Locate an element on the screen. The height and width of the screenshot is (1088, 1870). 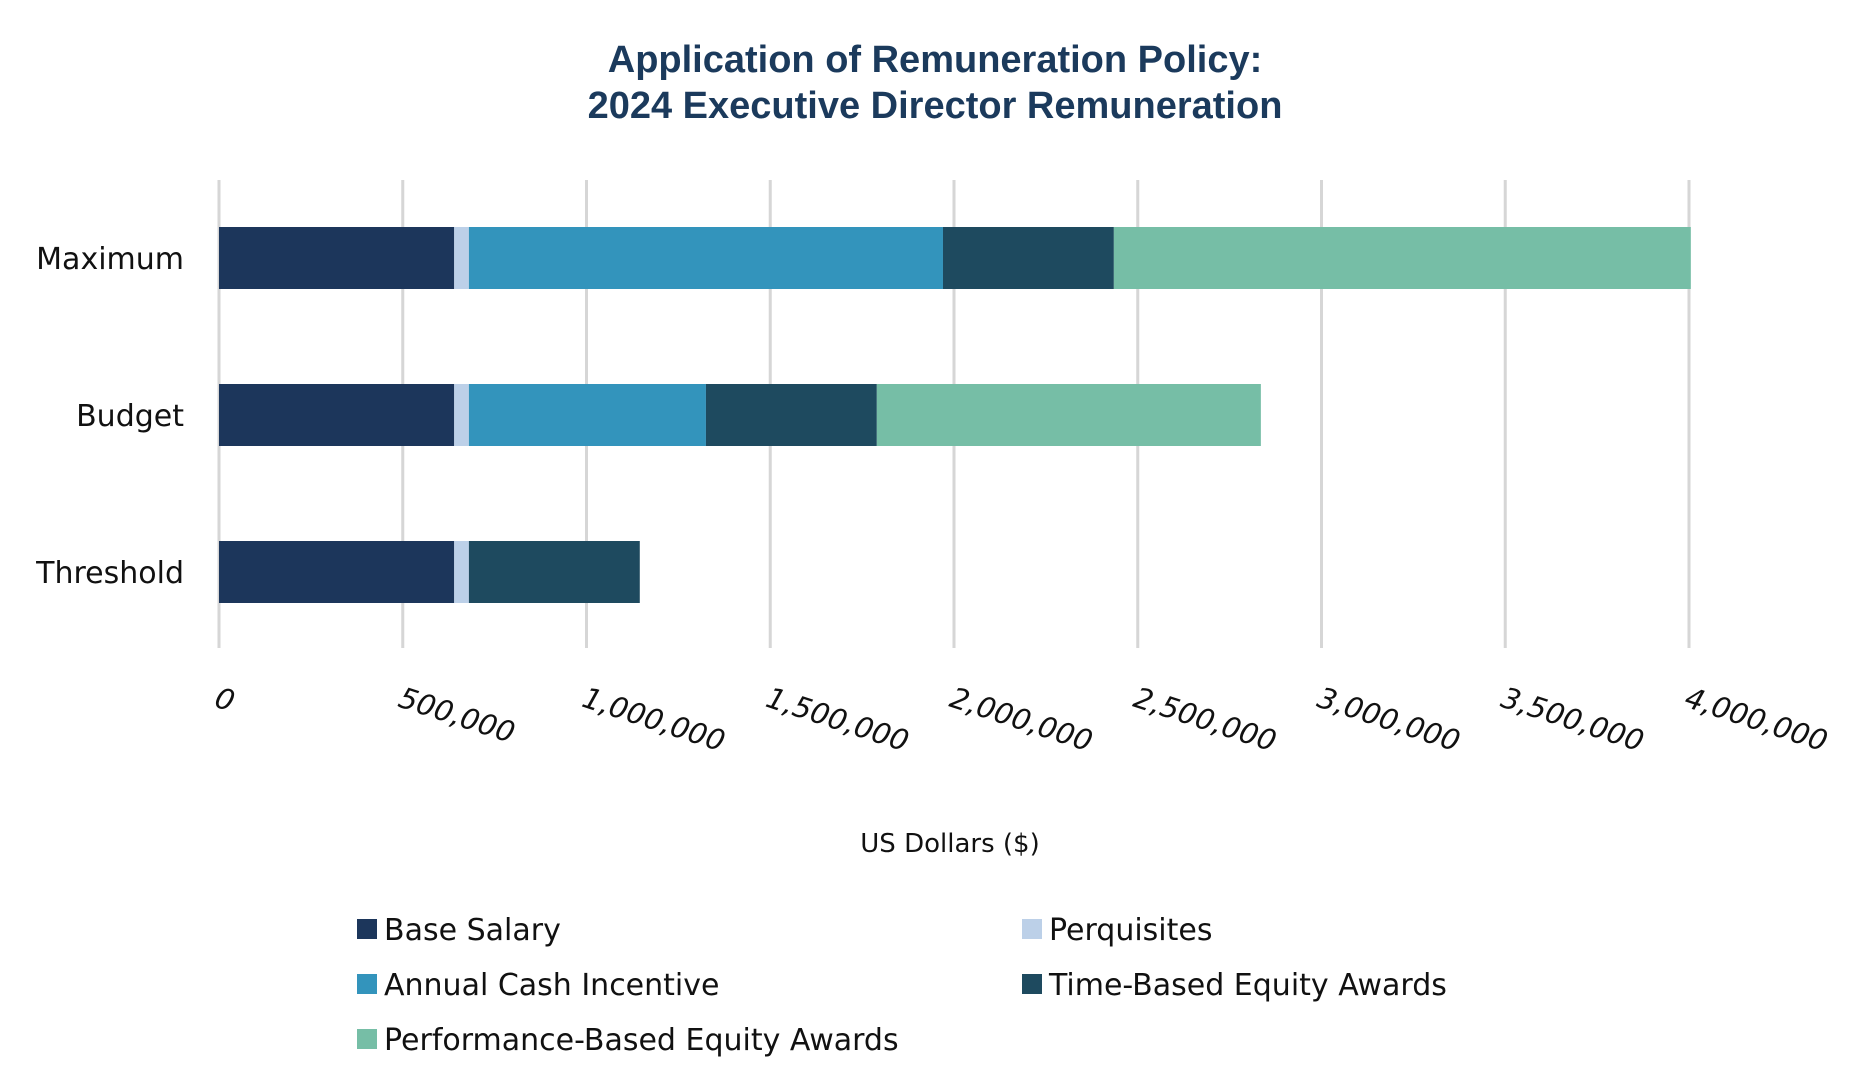
chart-title-line-2: 2024 Executive Director Remuneration is located at coordinates (935, 106).